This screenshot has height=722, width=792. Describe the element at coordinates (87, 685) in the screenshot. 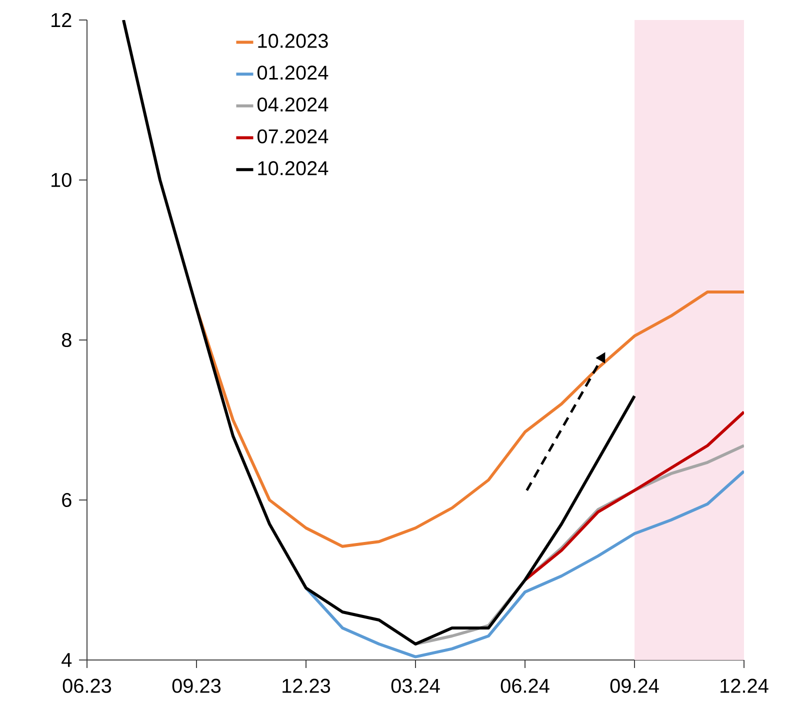

I see `x-tick-label: 06.23` at that location.